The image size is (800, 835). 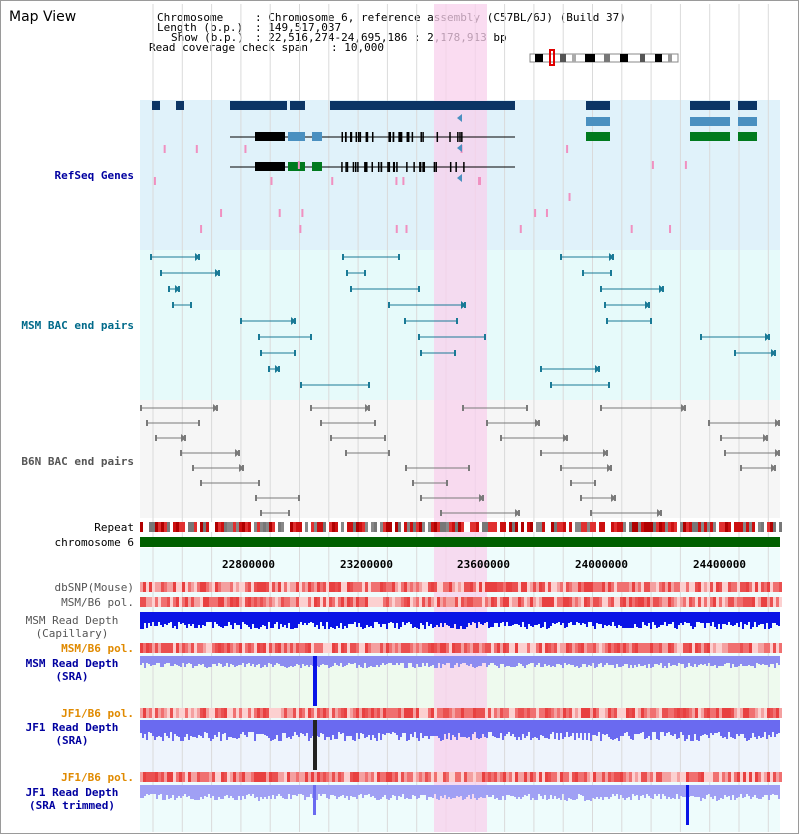 I want to click on gene-feature, so click(x=747, y=121).